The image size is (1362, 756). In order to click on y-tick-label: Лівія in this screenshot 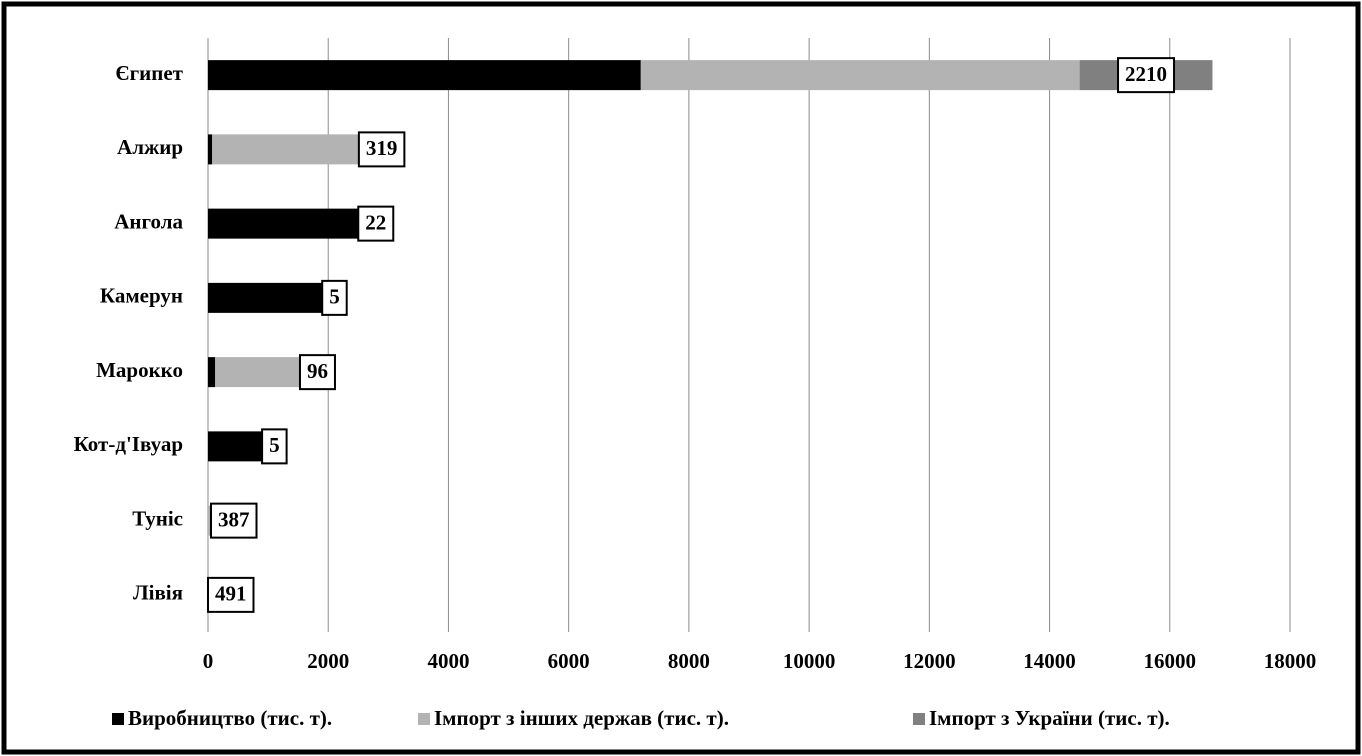, I will do `click(158, 593)`.